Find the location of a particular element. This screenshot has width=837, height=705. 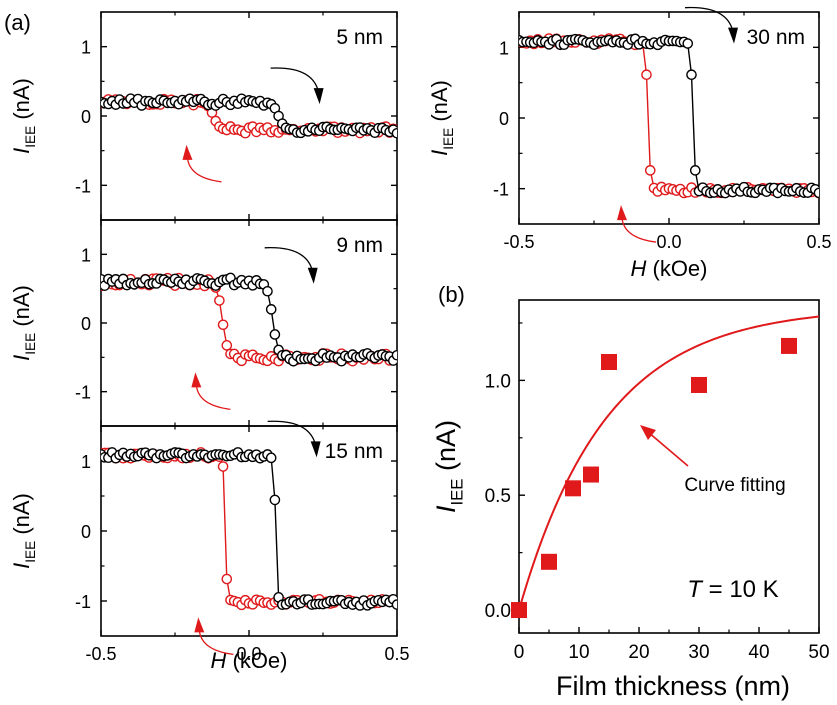

thickness-label: 15 nm is located at coordinates (354, 451).